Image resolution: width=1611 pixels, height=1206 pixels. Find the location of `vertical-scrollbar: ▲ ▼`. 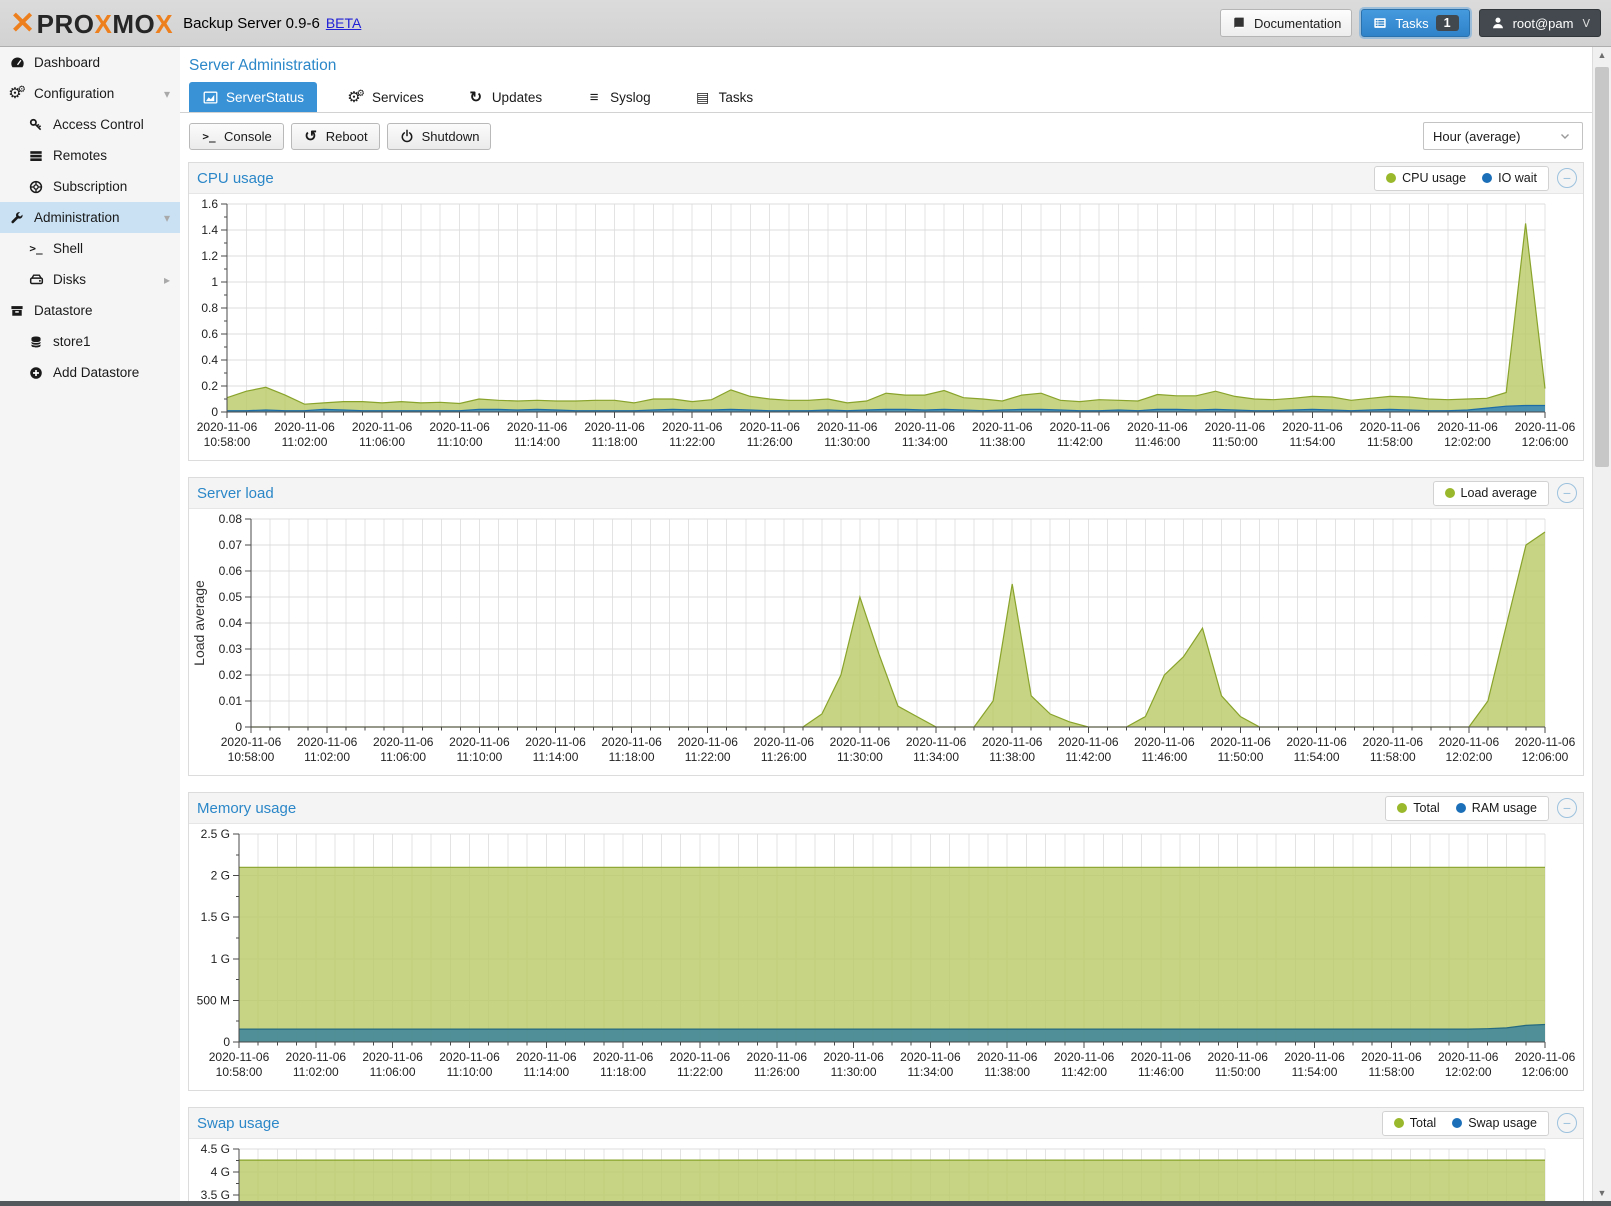

vertical-scrollbar: ▲ ▼ is located at coordinates (1601, 624).